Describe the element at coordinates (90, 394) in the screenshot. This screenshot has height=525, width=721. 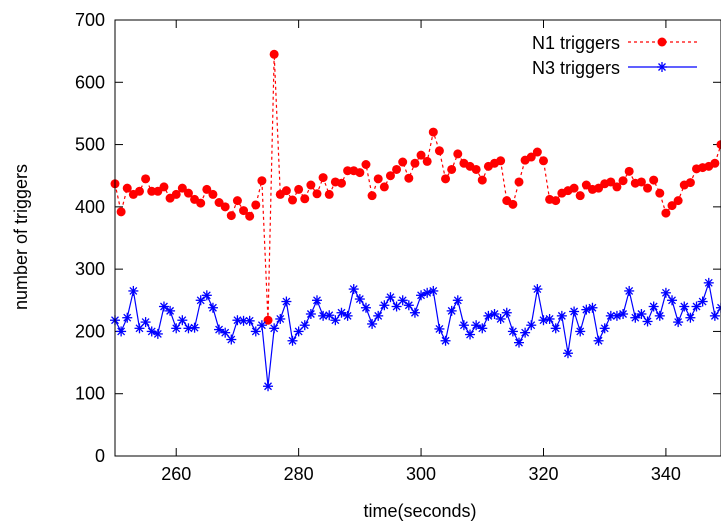
I see `y-tick-label: 100` at that location.